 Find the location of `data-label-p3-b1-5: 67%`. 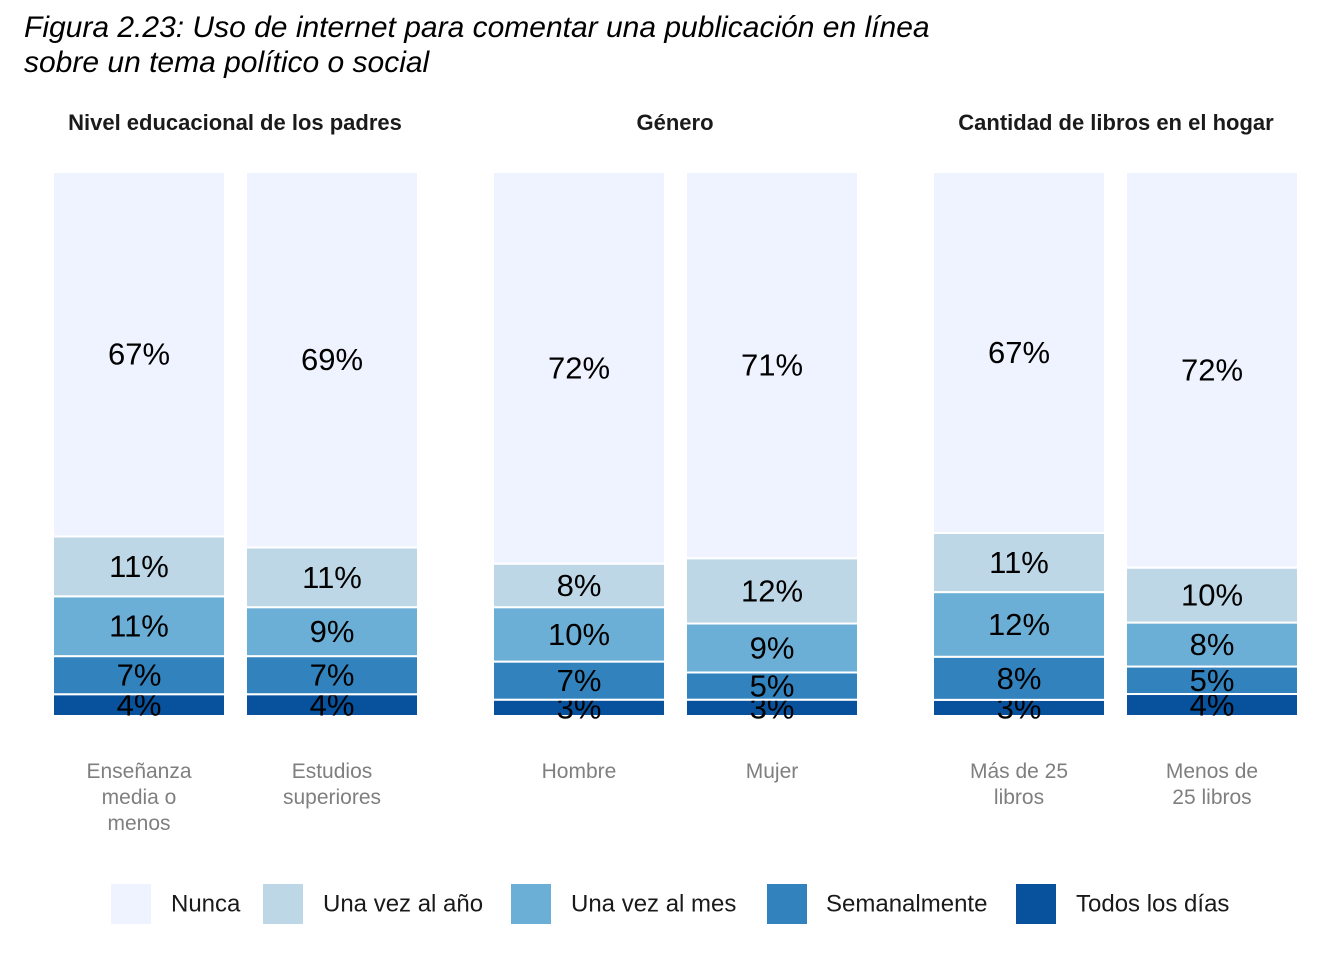

data-label-p3-b1-5: 67% is located at coordinates (1019, 352).